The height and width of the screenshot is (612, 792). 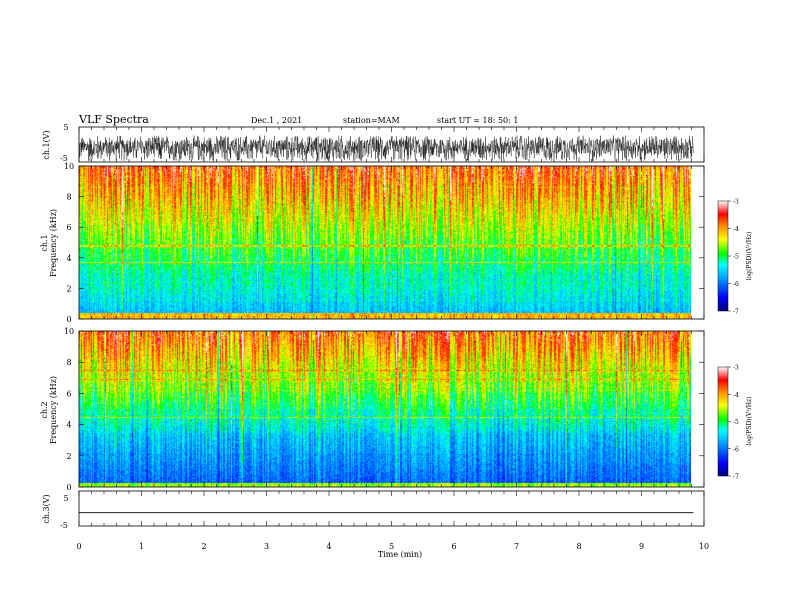 I want to click on ch3-waveform-ytick-bottom: -5, so click(x=64, y=525).